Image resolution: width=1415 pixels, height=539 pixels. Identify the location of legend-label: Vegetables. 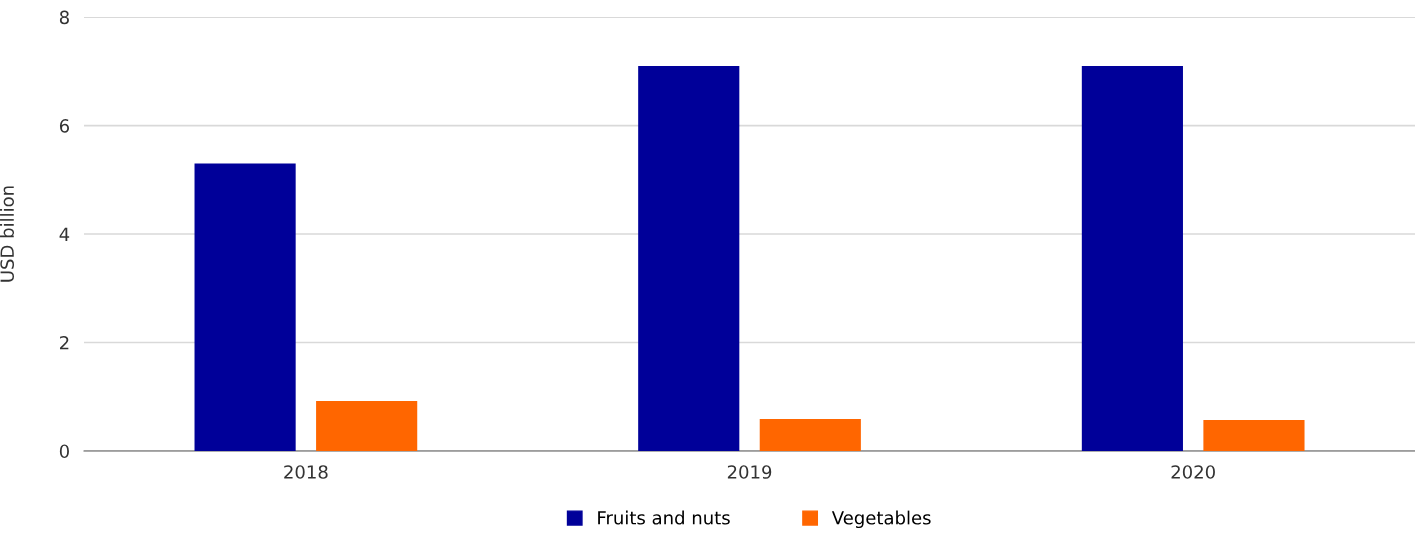
(881, 519).